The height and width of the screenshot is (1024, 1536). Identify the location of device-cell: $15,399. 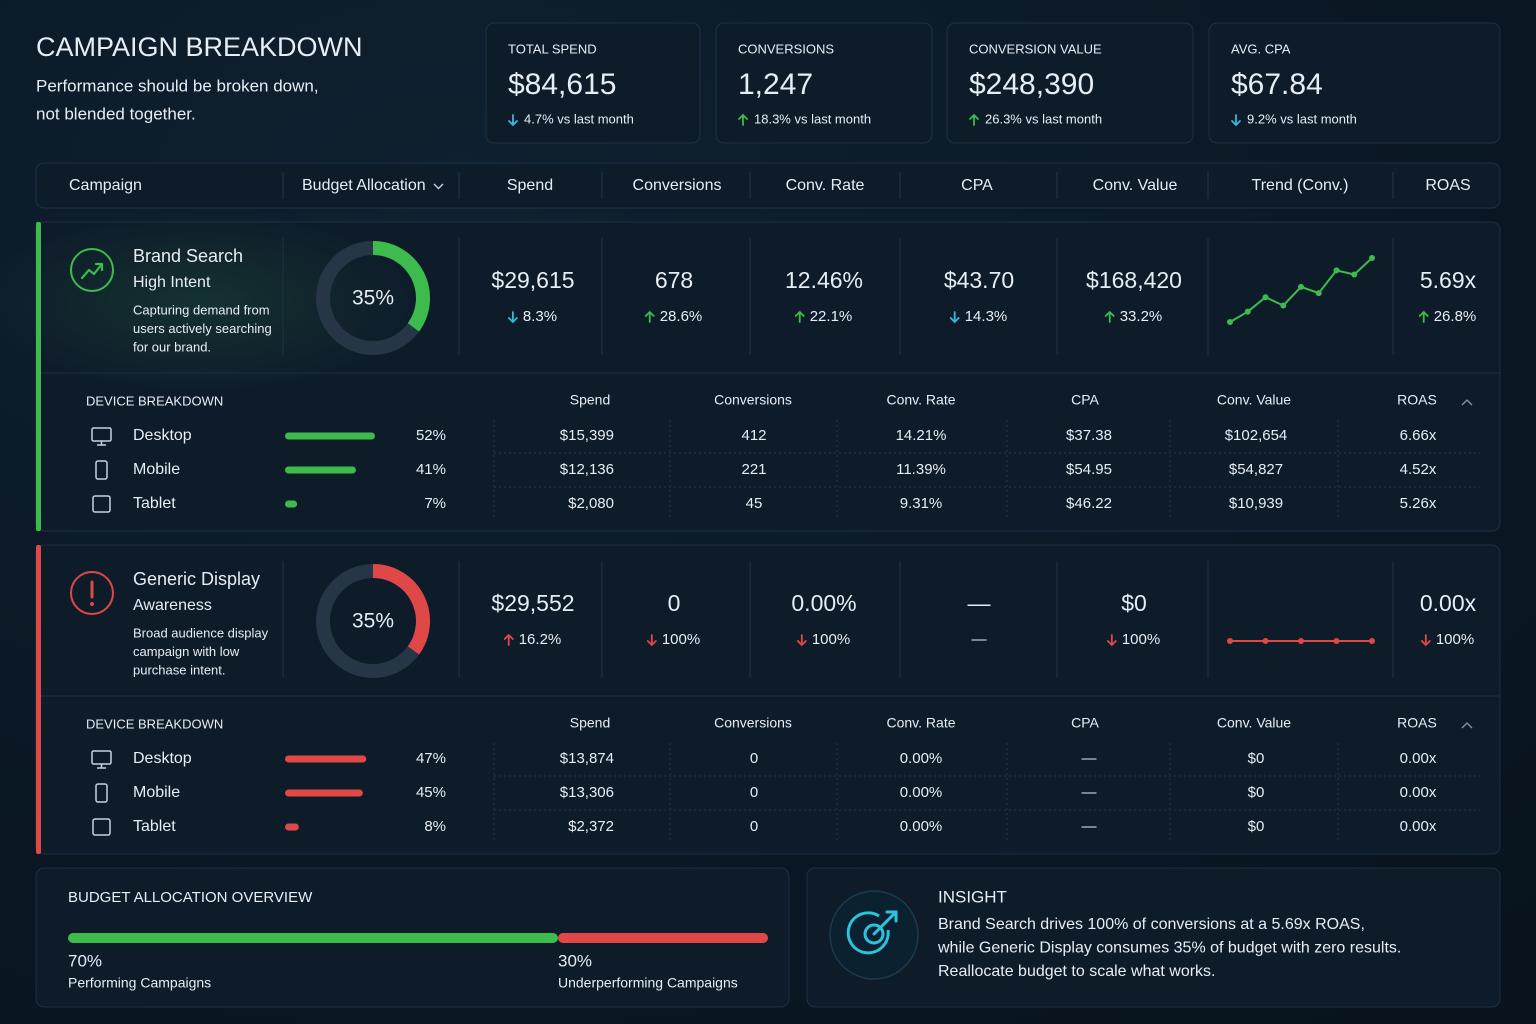
(587, 435).